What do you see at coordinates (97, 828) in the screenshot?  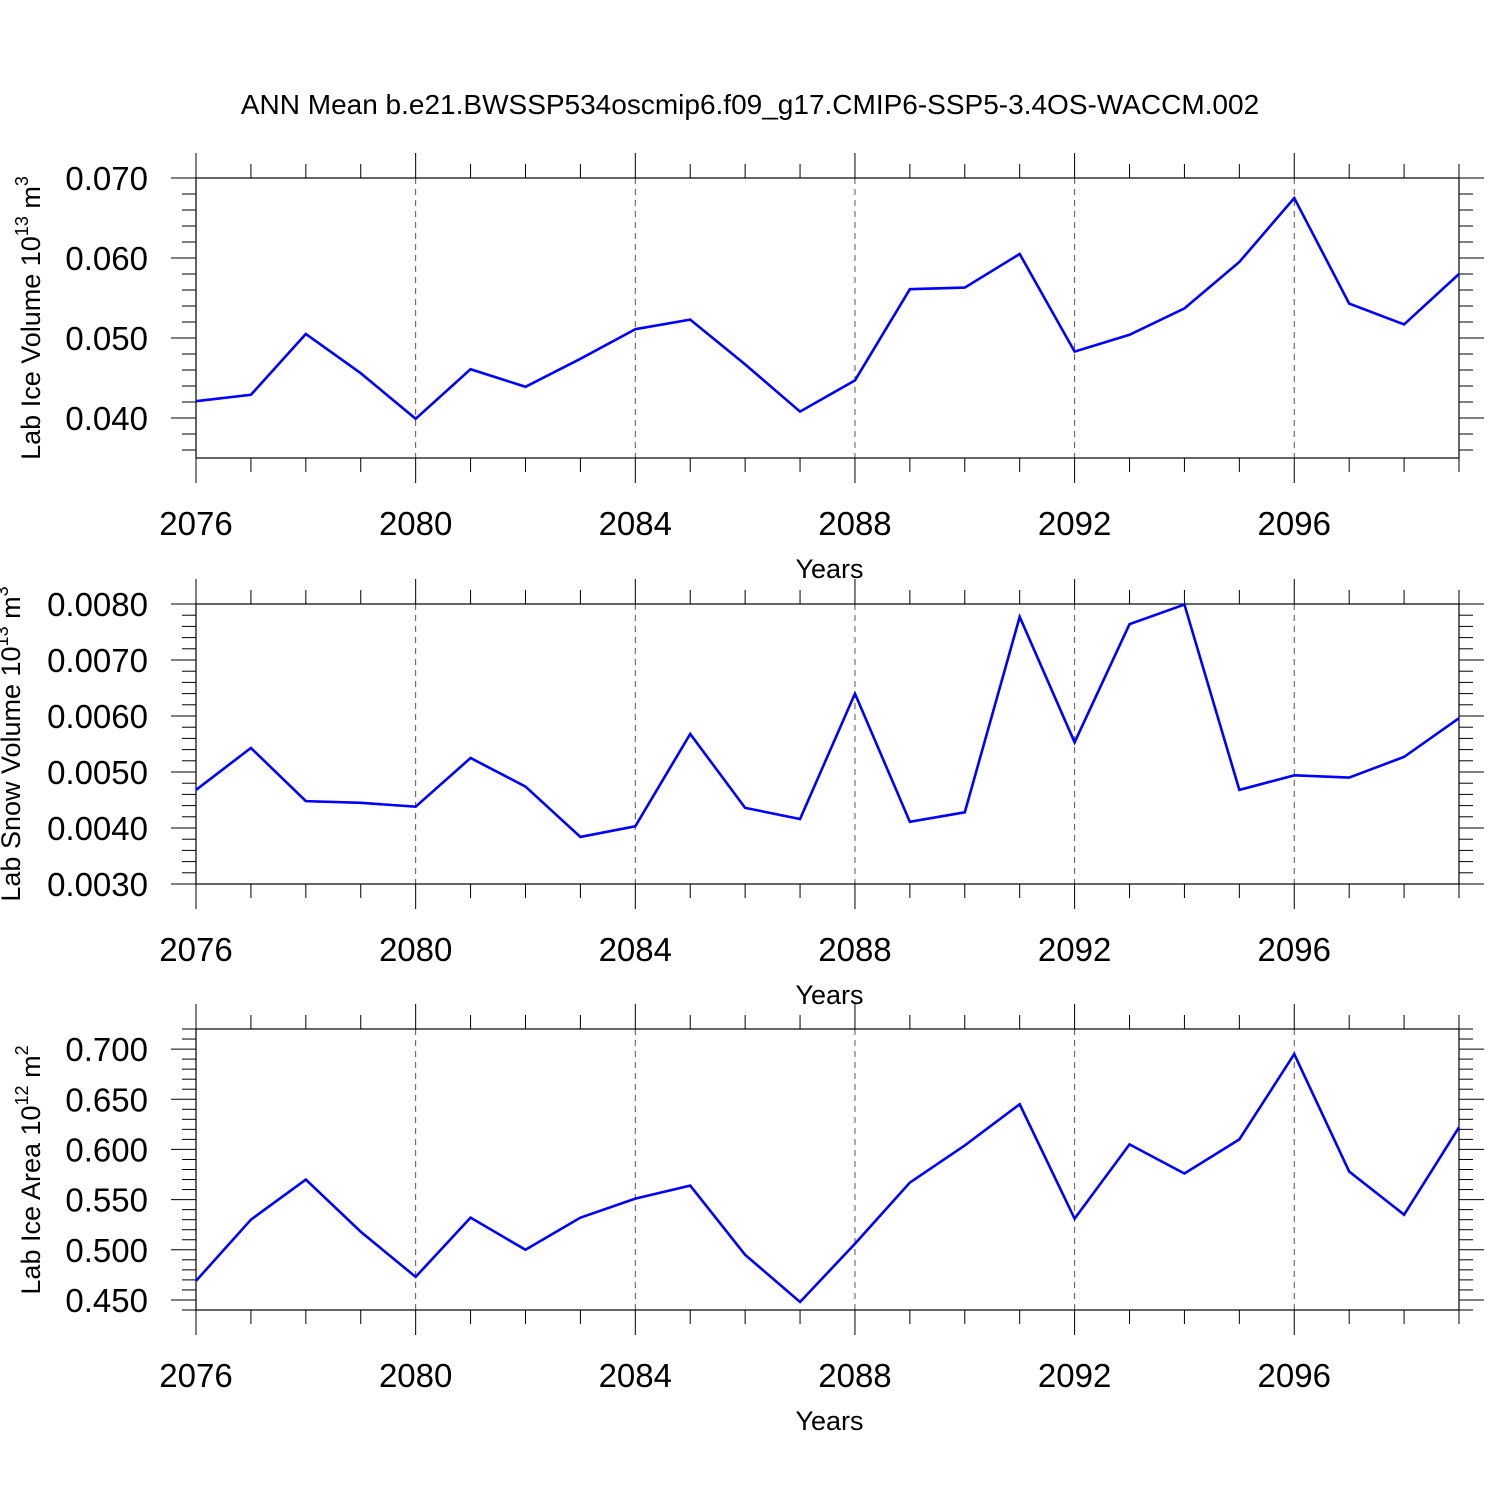 I see `y-tick-label: 0.0040` at bounding box center [97, 828].